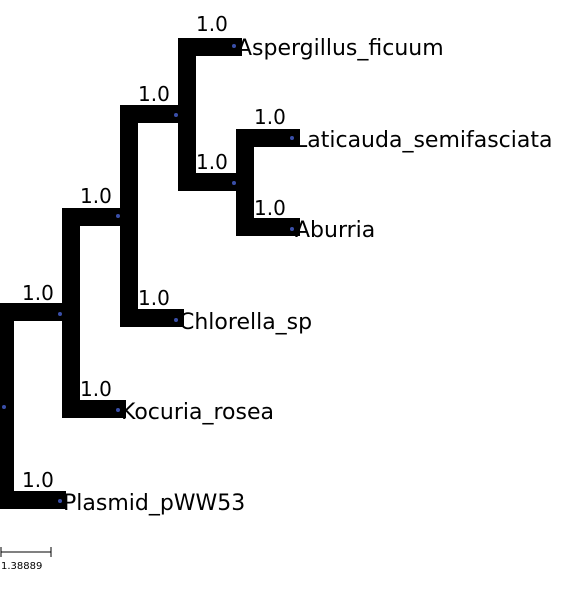 The height and width of the screenshot is (598, 564). What do you see at coordinates (96, 196) in the screenshot?
I see `support-chlorella-clade: 1.0` at bounding box center [96, 196].